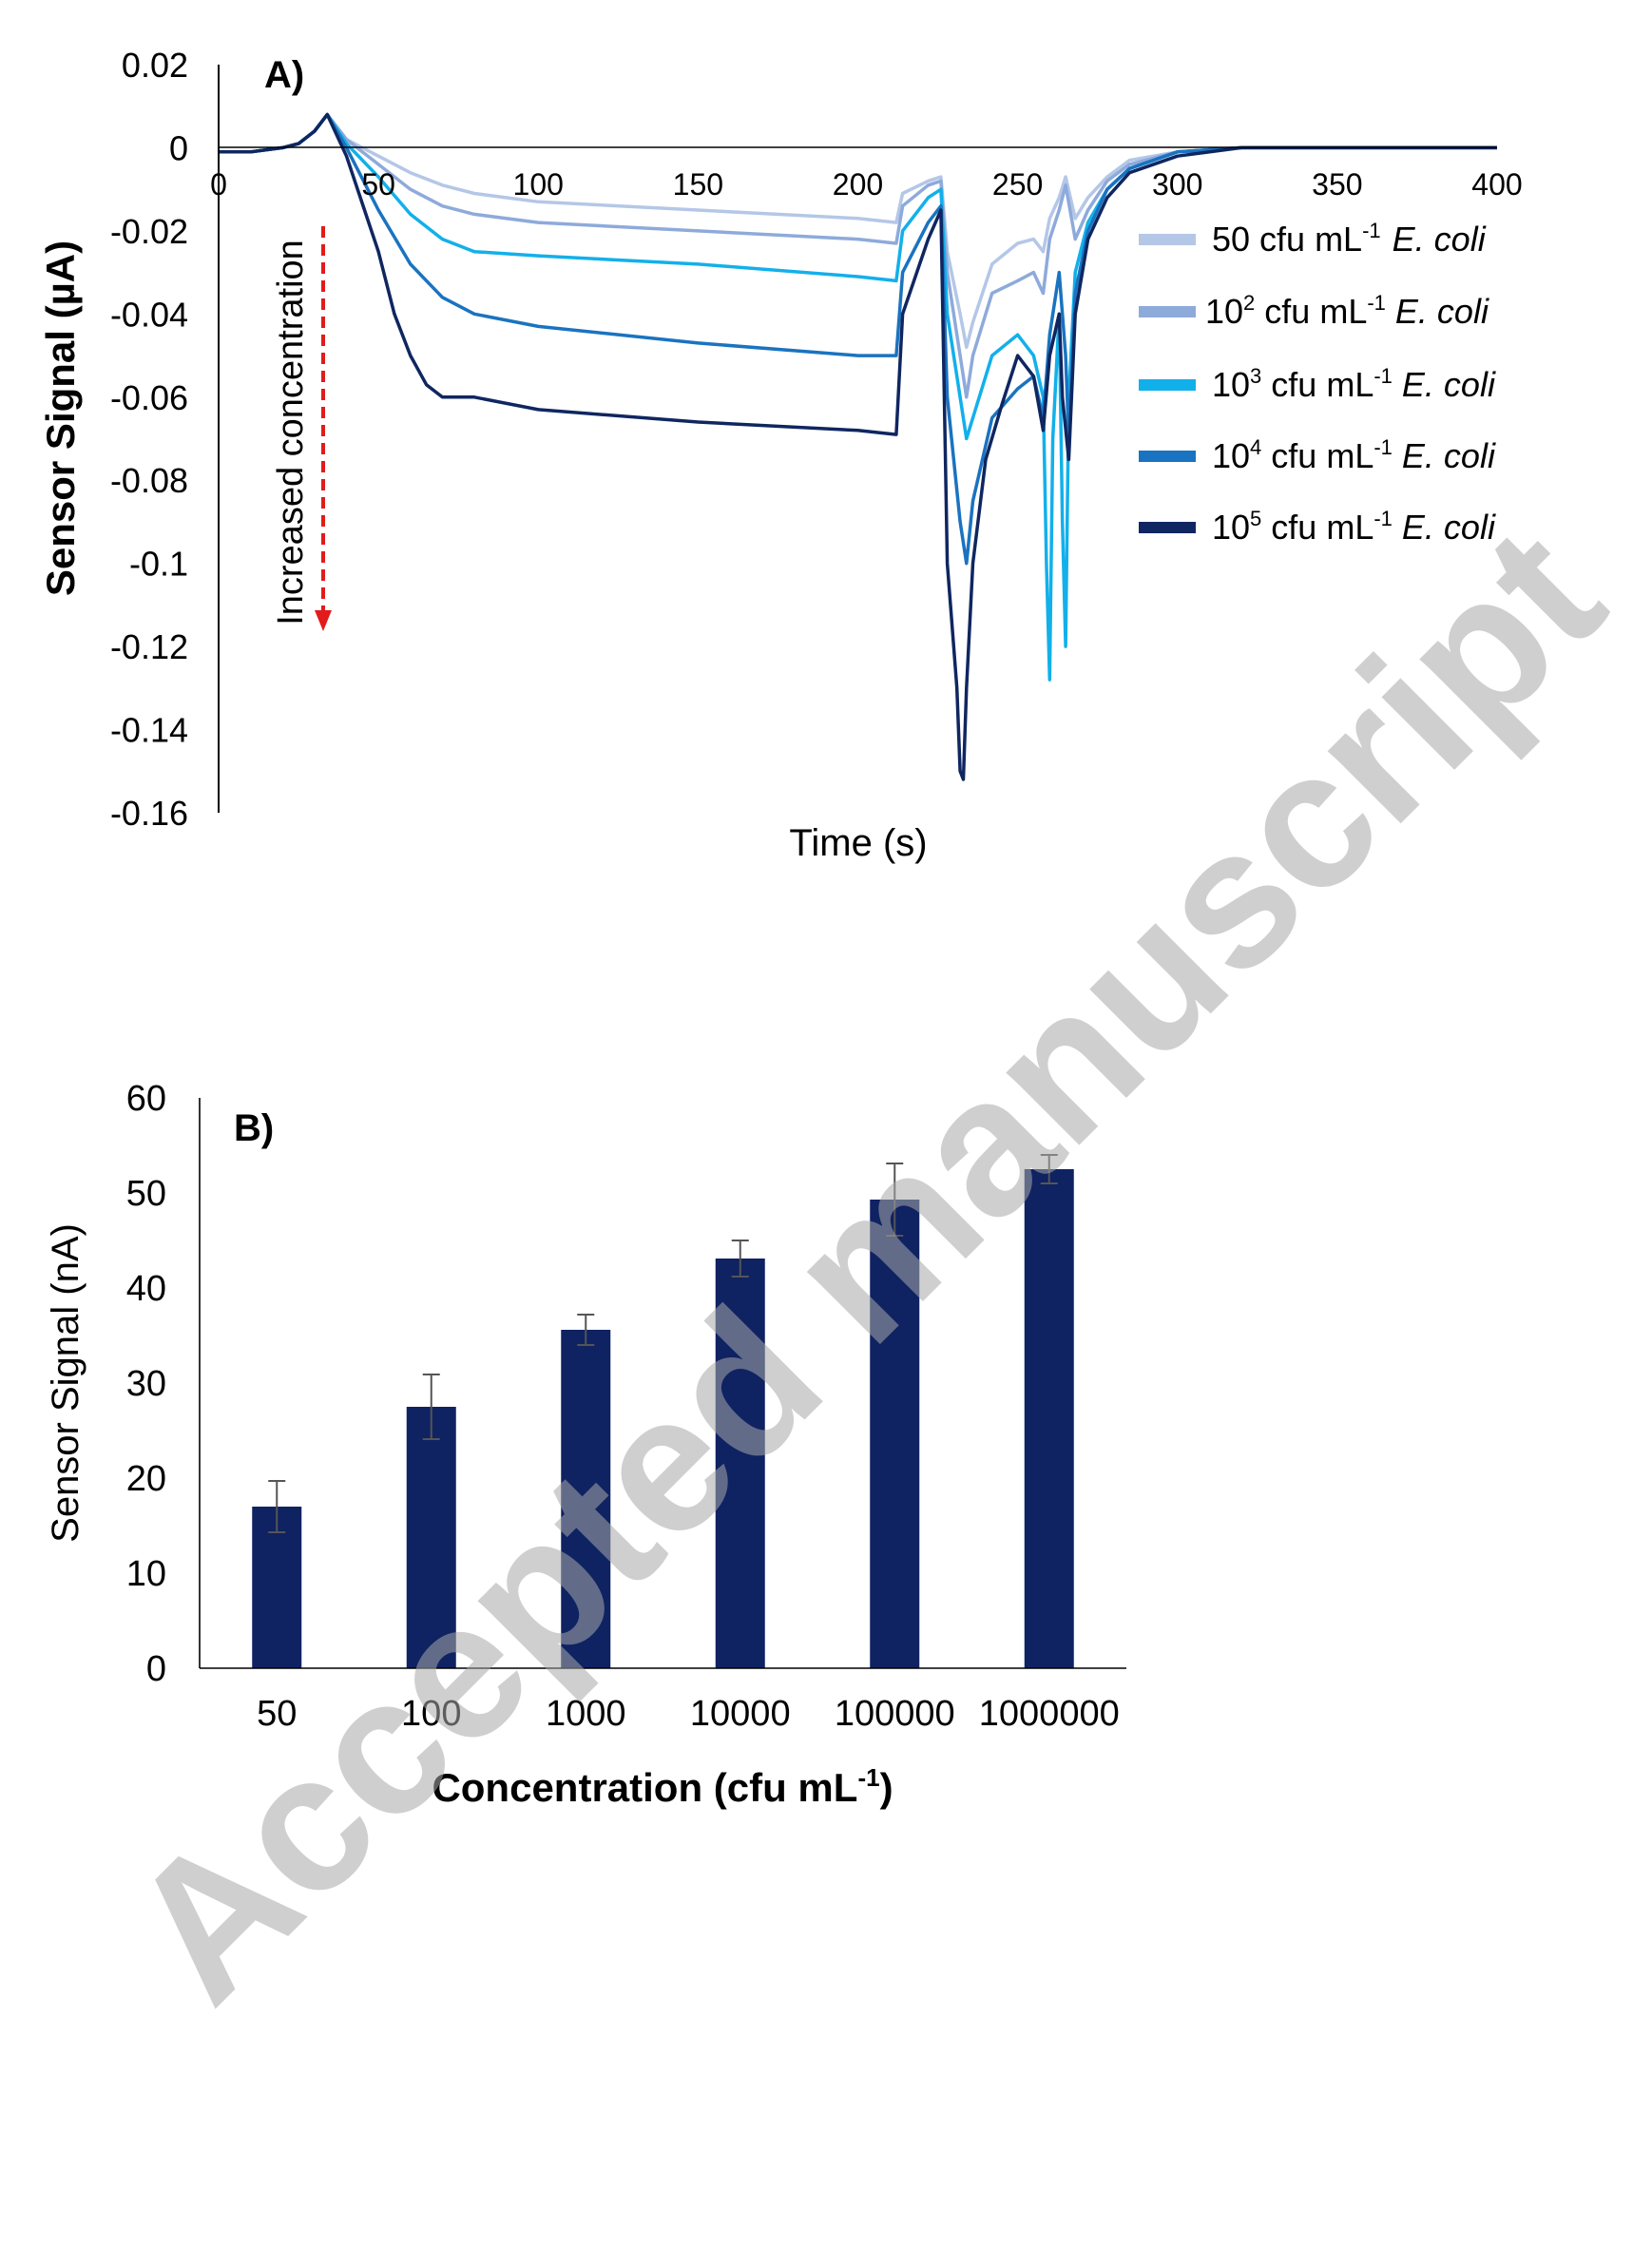  Describe the element at coordinates (1177, 184) in the screenshot. I see `x-tick-label: 300` at that location.